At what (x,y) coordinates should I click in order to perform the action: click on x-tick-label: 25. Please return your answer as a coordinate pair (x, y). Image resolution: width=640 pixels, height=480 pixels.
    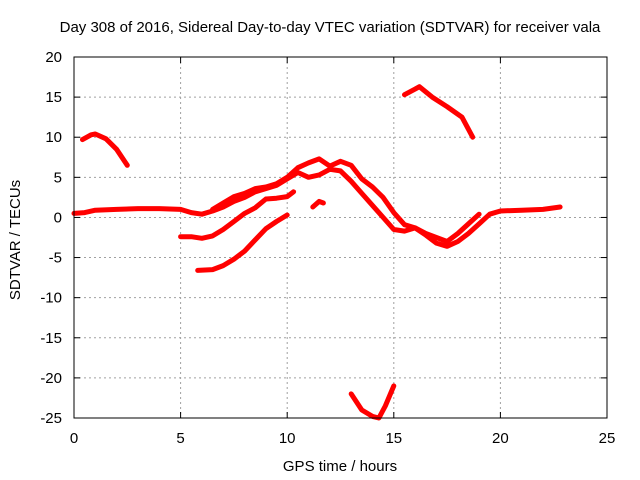
    Looking at the image, I should click on (607, 438).